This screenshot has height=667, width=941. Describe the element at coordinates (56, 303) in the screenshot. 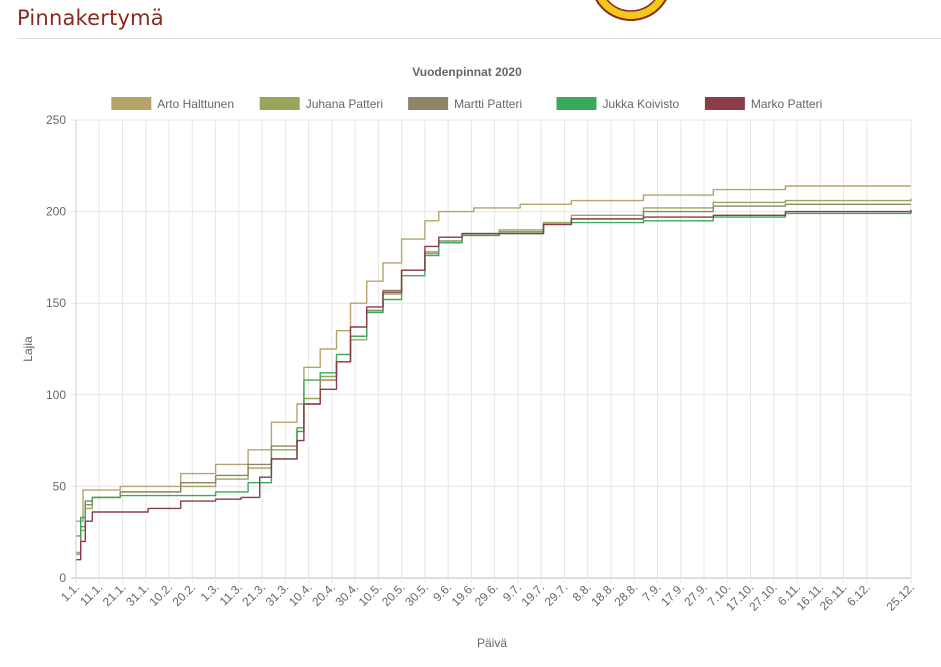

I see `y-tick-label: 150` at that location.